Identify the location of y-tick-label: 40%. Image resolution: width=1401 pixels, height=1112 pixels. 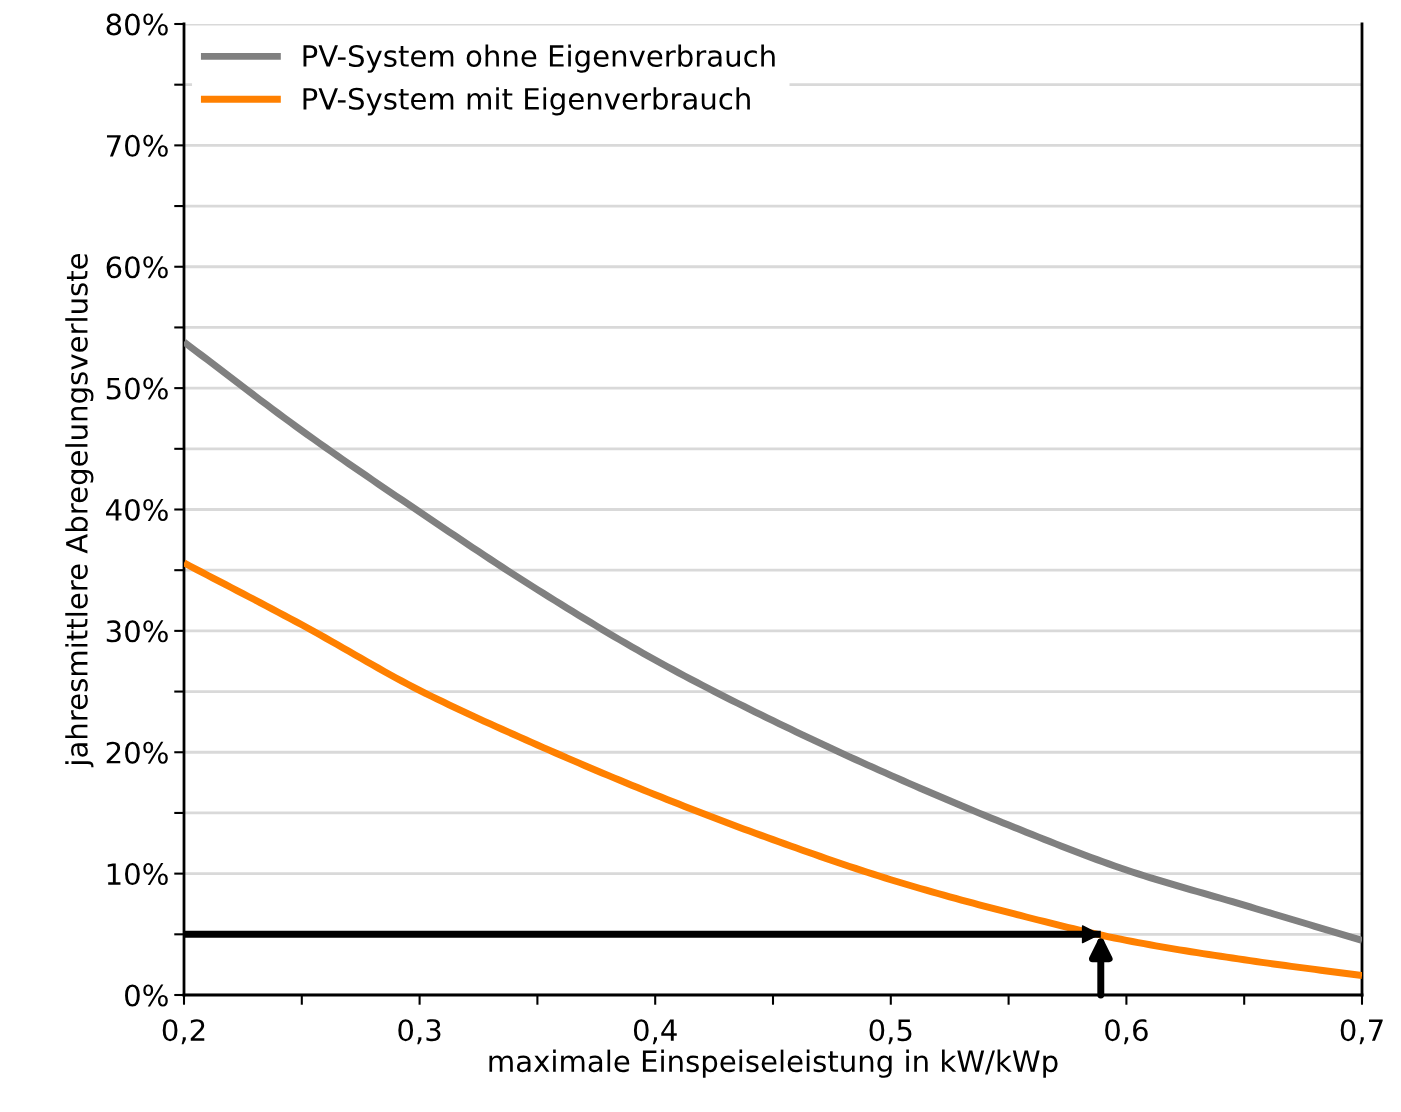
(137, 509).